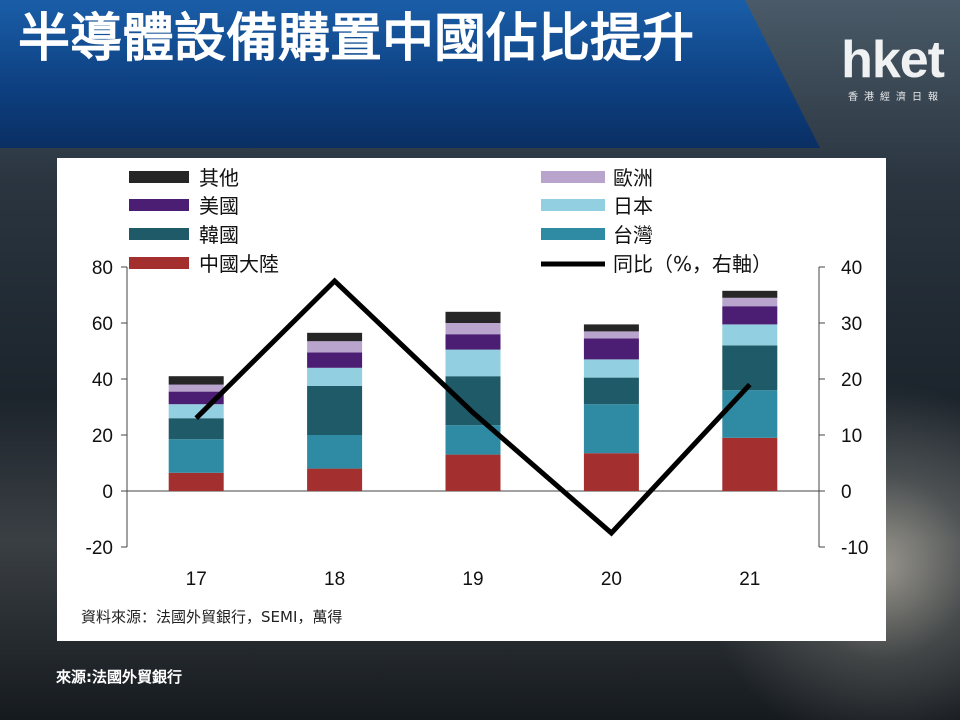 The height and width of the screenshot is (720, 960). What do you see at coordinates (749, 579) in the screenshot?
I see `x-tick-label: 21` at bounding box center [749, 579].